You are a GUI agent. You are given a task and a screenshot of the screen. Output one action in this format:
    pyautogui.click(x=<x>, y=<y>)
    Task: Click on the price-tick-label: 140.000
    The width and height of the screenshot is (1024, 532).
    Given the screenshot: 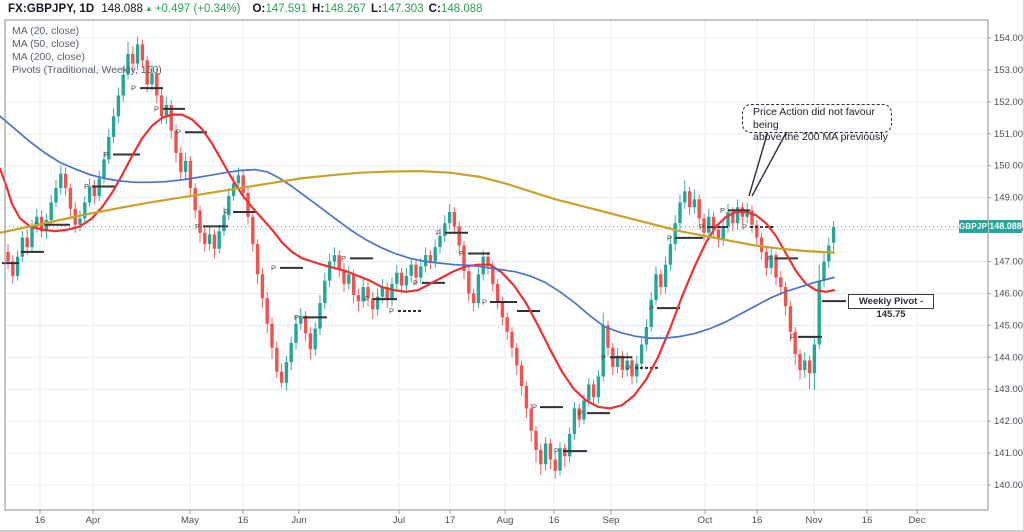 What is the action you would take?
    pyautogui.click(x=1009, y=485)
    